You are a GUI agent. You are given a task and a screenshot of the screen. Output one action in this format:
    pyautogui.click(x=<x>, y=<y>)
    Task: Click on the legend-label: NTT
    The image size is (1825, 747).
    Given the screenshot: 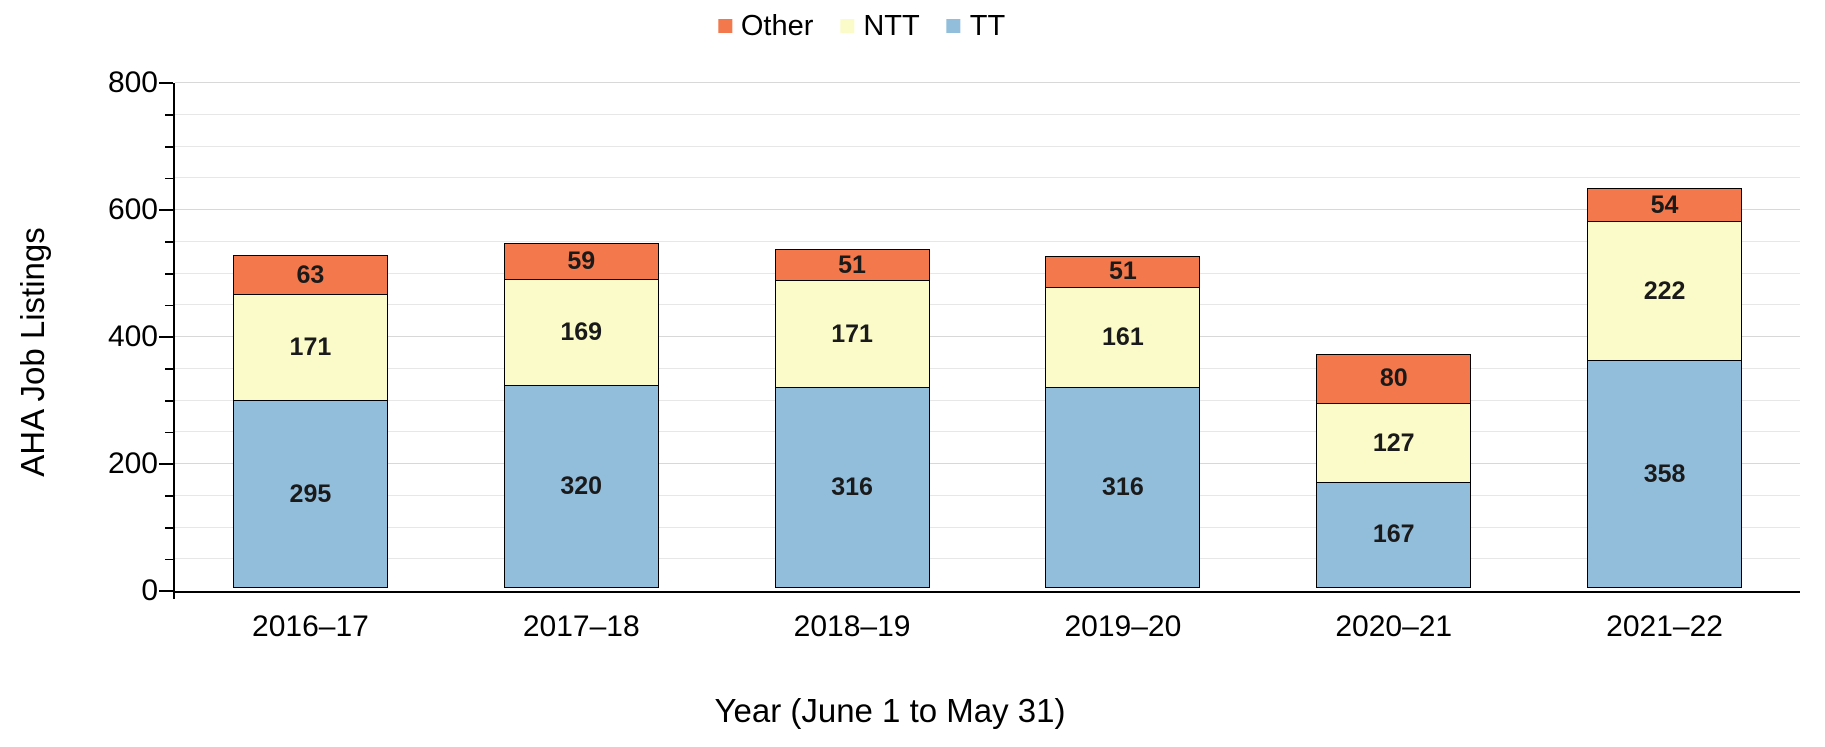 What is the action you would take?
    pyautogui.click(x=891, y=26)
    